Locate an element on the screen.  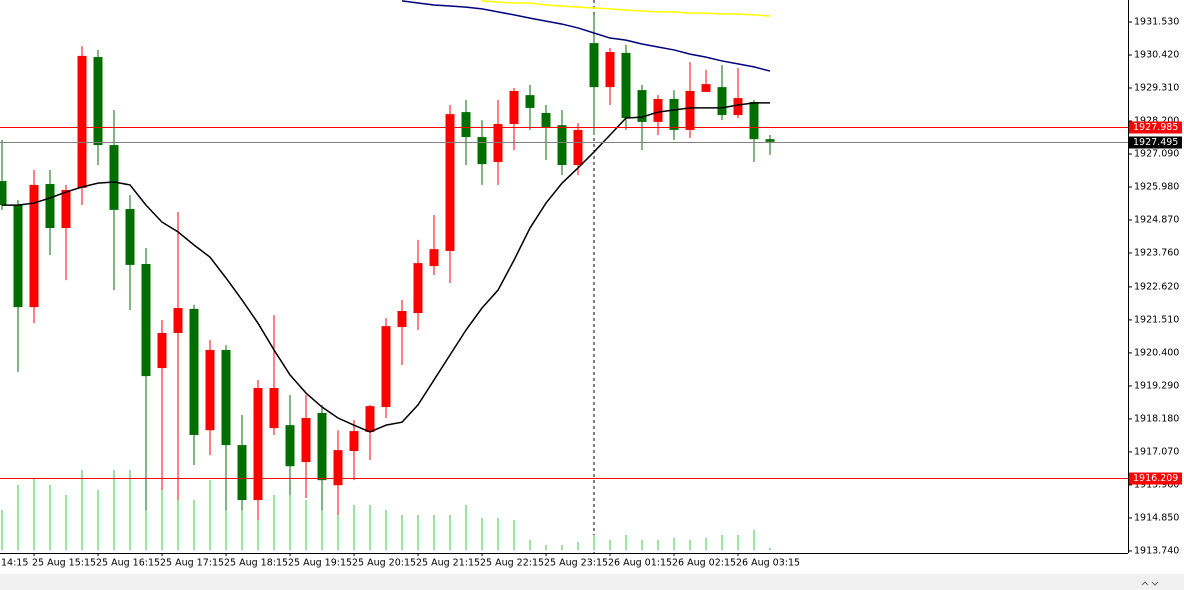
y-tick-label: 1930.420 is located at coordinates (1156, 55).